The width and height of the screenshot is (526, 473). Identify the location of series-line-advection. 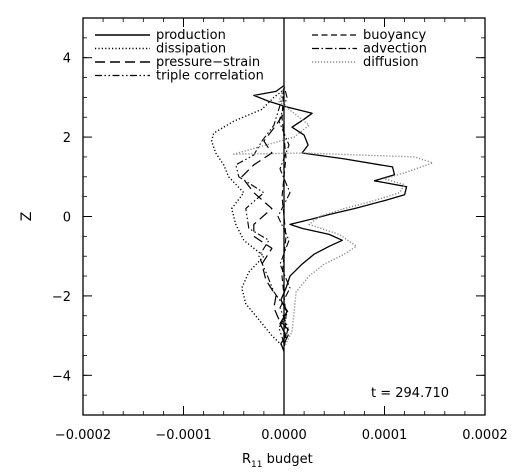
(284, 216).